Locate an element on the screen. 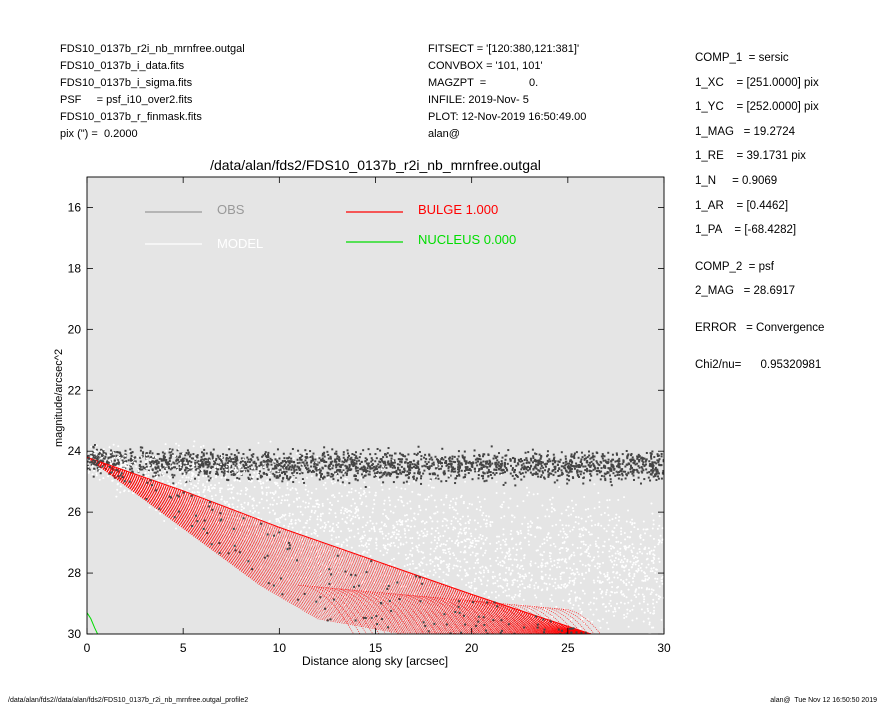 The height and width of the screenshot is (708, 885). header_right-line: 1_PA = [-68.4282] is located at coordinates (746, 230).